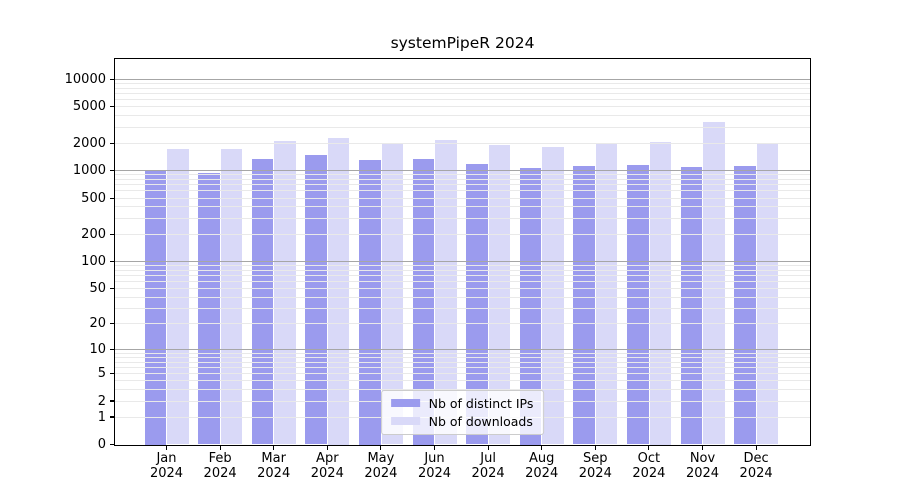  I want to click on legend: Nb of distinct IPs Nb of downloads, so click(462, 412).